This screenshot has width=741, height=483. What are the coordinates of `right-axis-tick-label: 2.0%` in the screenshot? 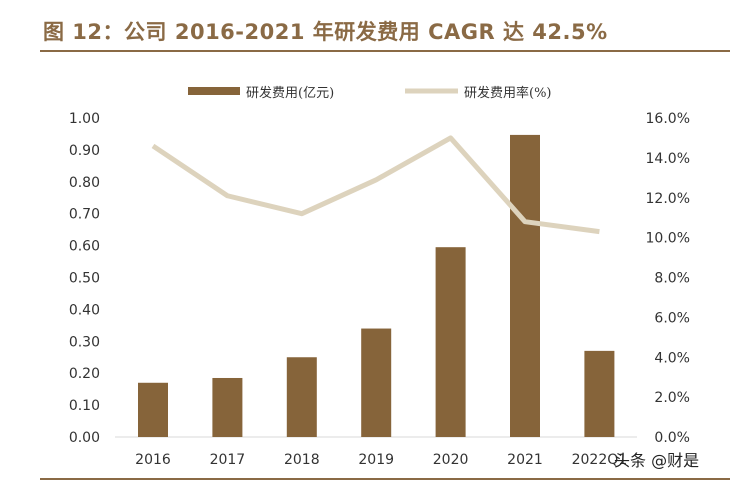 It's located at (672, 398).